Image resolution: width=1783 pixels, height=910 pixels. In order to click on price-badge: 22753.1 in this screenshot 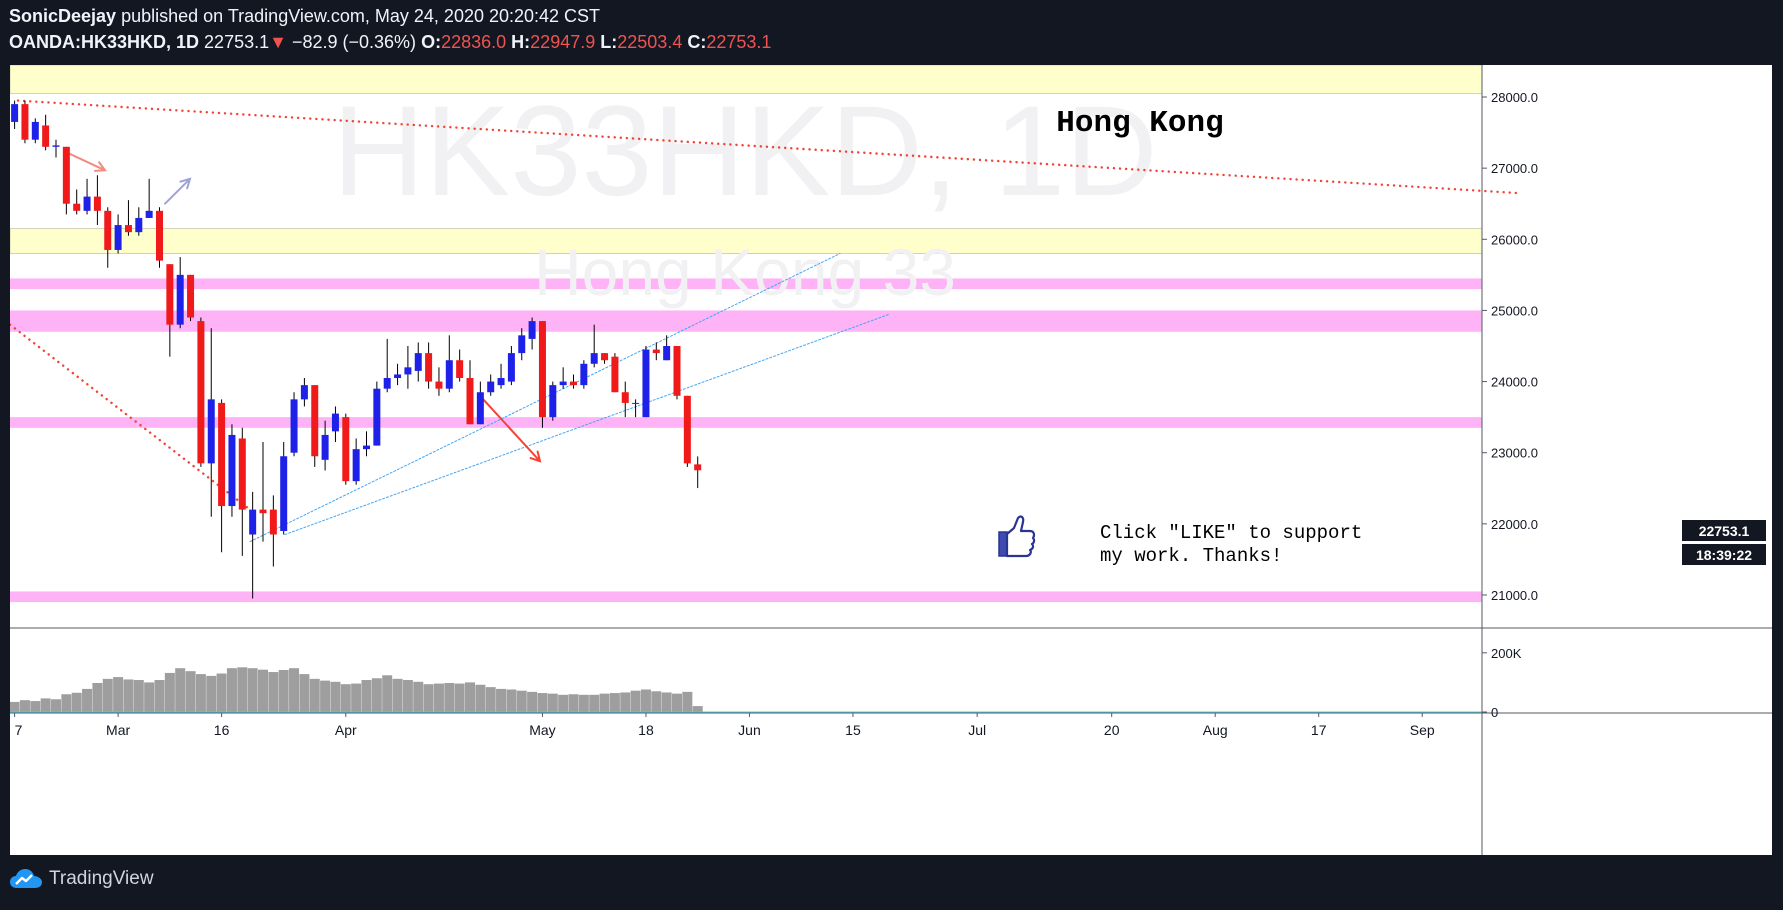, I will do `click(1724, 530)`.